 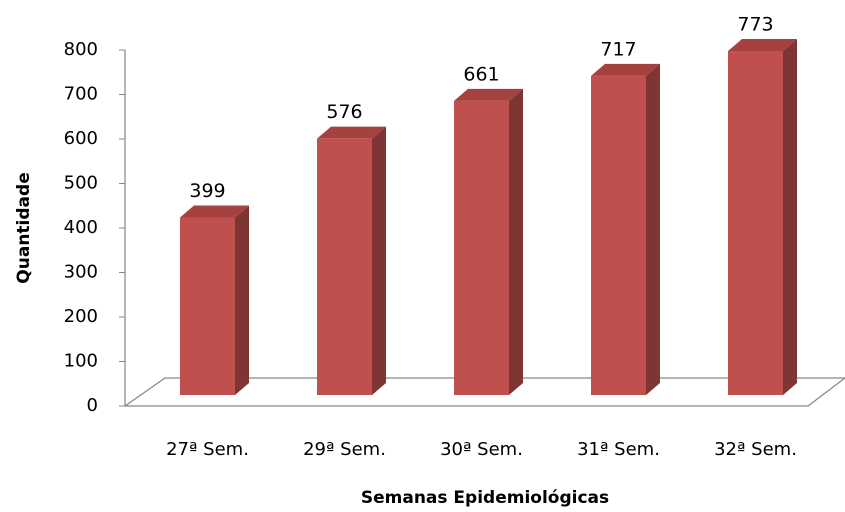 I want to click on y-axis-title: Quantidade, so click(x=24, y=227).